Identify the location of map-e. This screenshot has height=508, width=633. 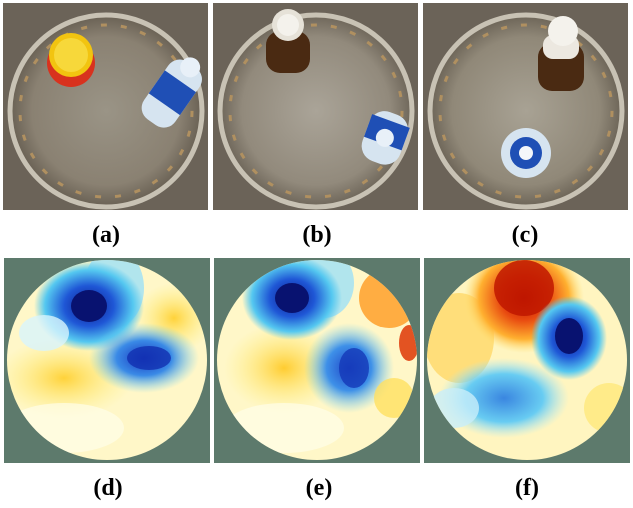
(317, 360).